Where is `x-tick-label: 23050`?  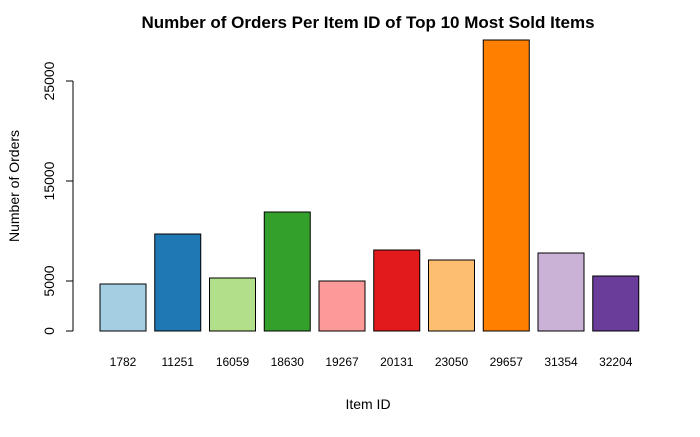
x-tick-label: 23050 is located at coordinates (452, 362).